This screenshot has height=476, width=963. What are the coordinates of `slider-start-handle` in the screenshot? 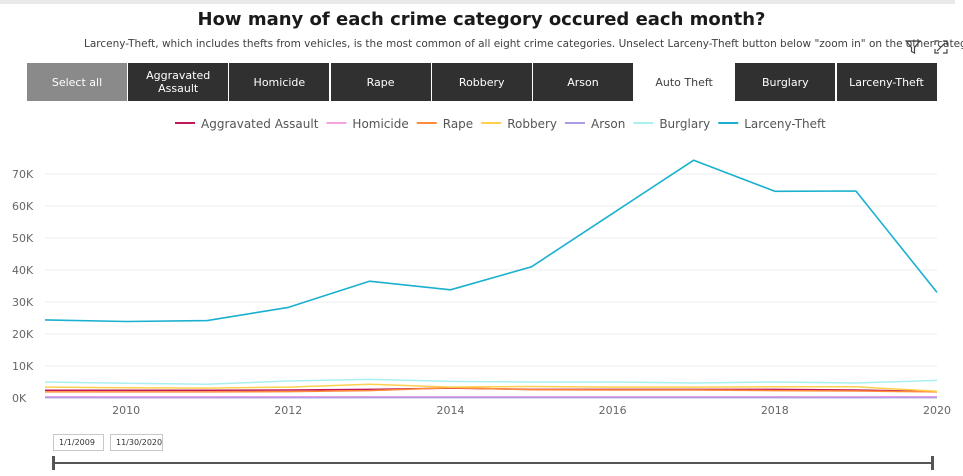 It's located at (53, 463).